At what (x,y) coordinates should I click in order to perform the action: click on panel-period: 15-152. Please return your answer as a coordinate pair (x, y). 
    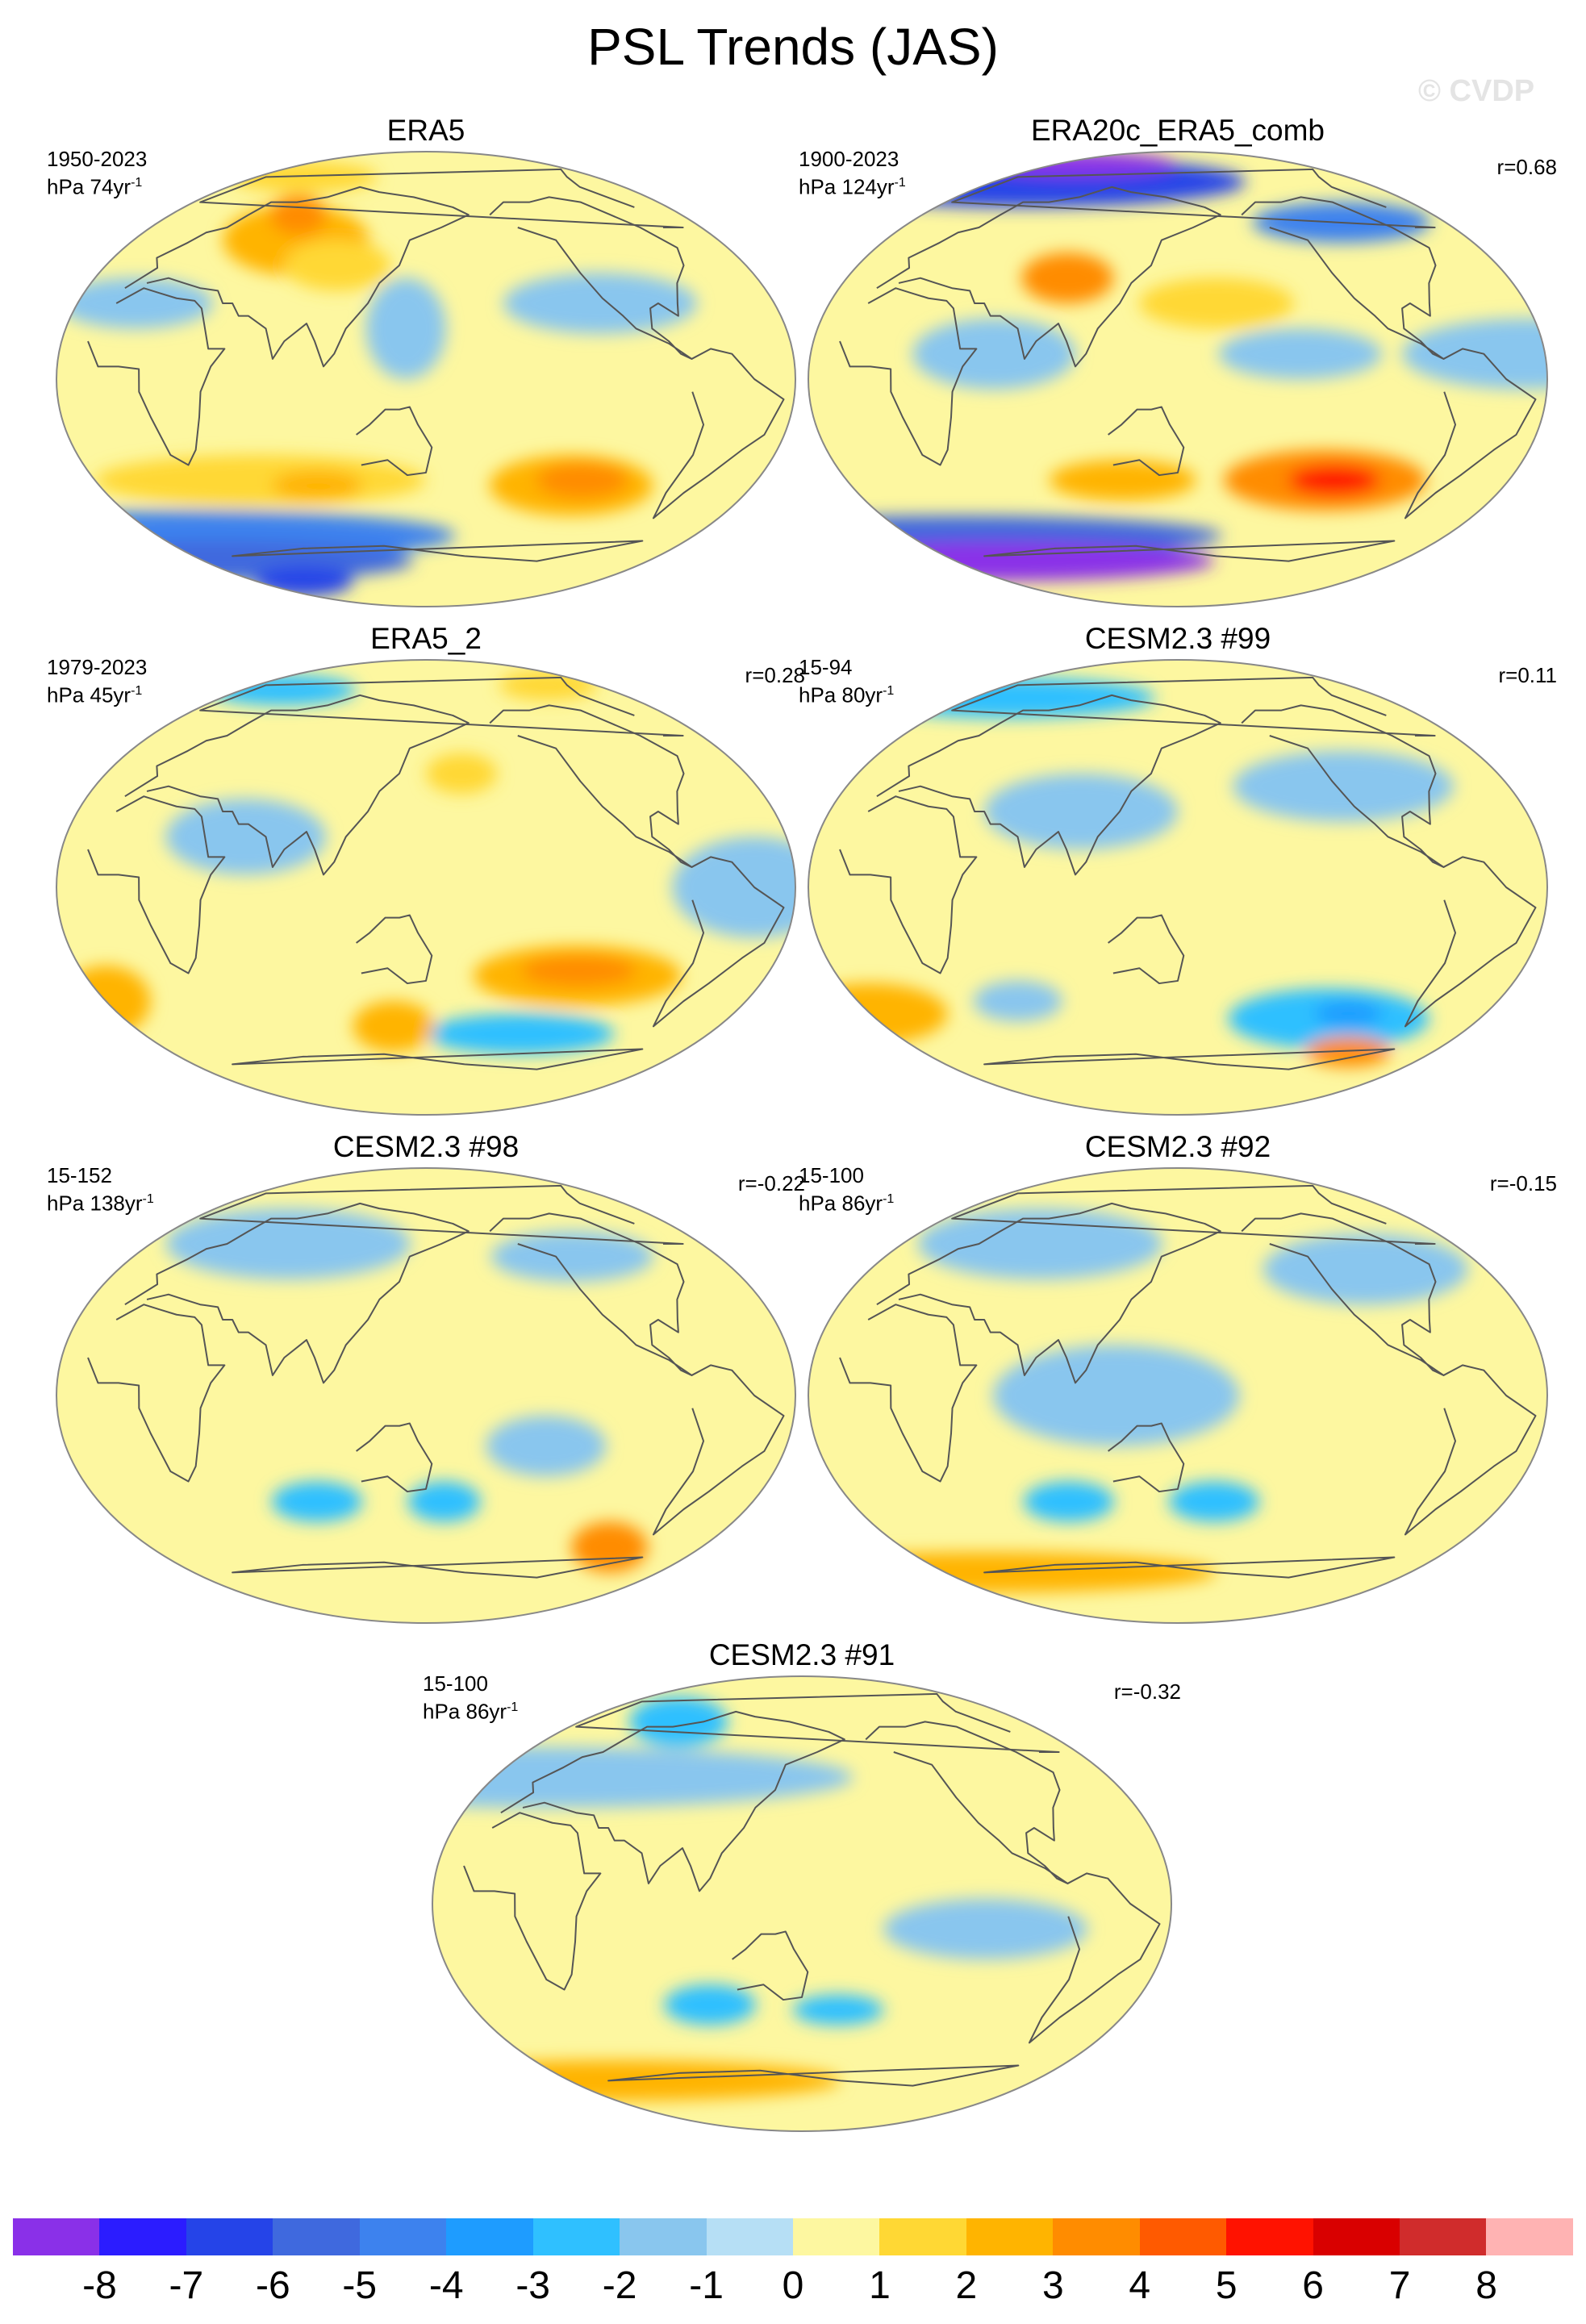
    Looking at the image, I should click on (80, 1175).